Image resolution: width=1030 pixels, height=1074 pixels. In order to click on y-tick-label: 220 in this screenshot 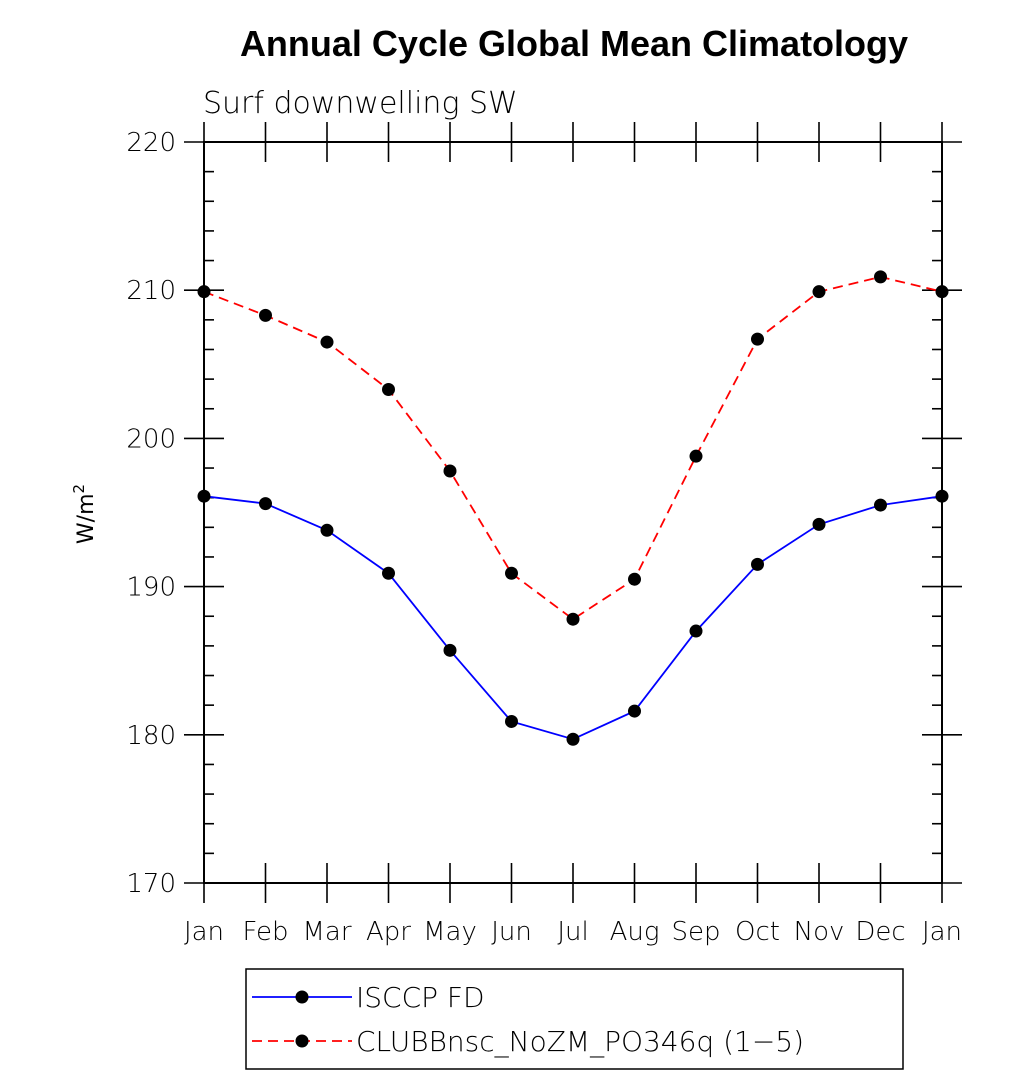, I will do `click(151, 143)`.